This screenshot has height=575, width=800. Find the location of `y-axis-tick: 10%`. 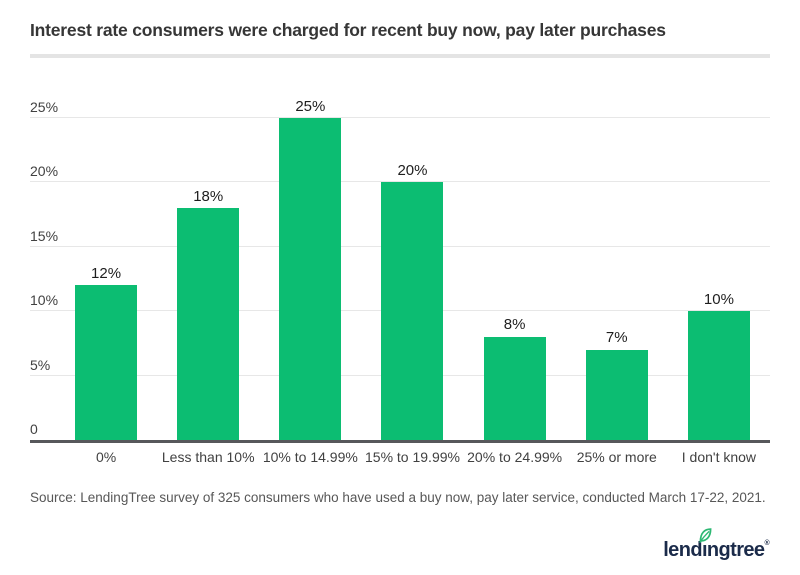

y-axis-tick: 10% is located at coordinates (44, 300).